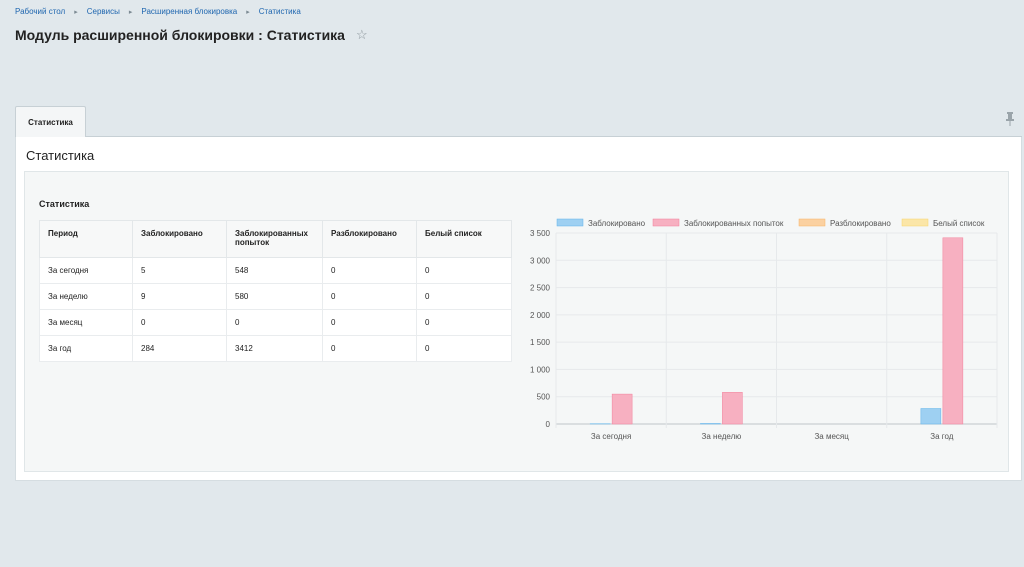 This screenshot has width=1024, height=567. Describe the element at coordinates (179, 239) in the screenshot. I see `column-header-blocked: Заблокировано` at that location.